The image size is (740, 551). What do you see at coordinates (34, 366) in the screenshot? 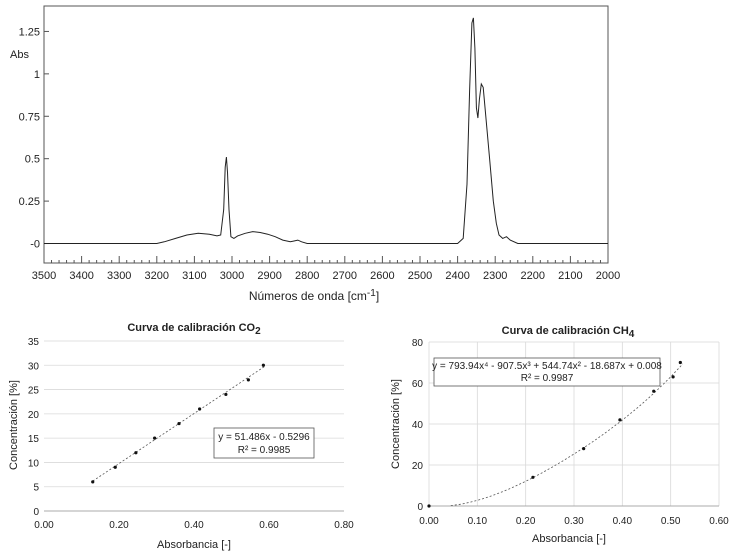
I see `co2-y-tick-label: 30` at bounding box center [34, 366].